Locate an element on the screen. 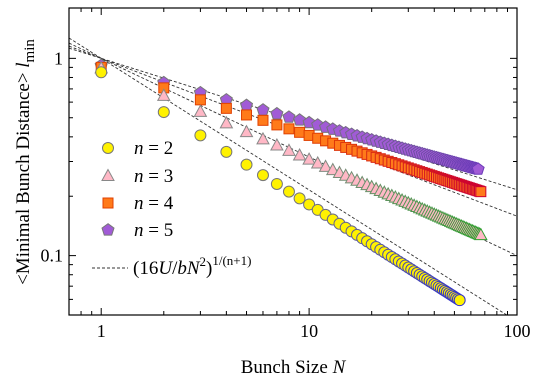 The height and width of the screenshot is (380, 537). x-tick-label: 1 is located at coordinates (101, 331).